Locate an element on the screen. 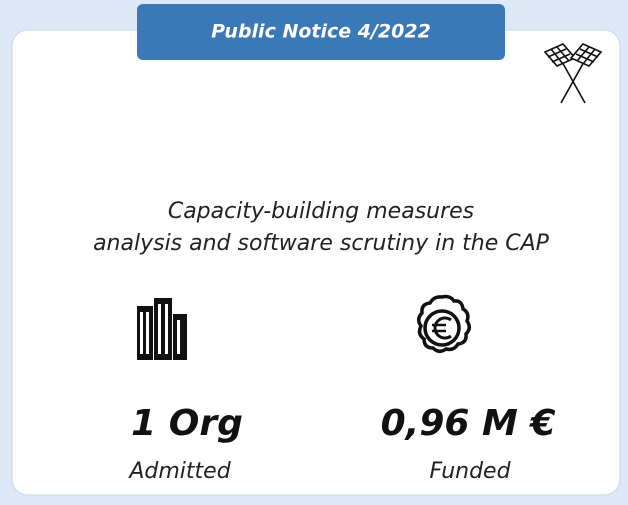 The image size is (628, 505). stat-label: Funded is located at coordinates (470, 471).